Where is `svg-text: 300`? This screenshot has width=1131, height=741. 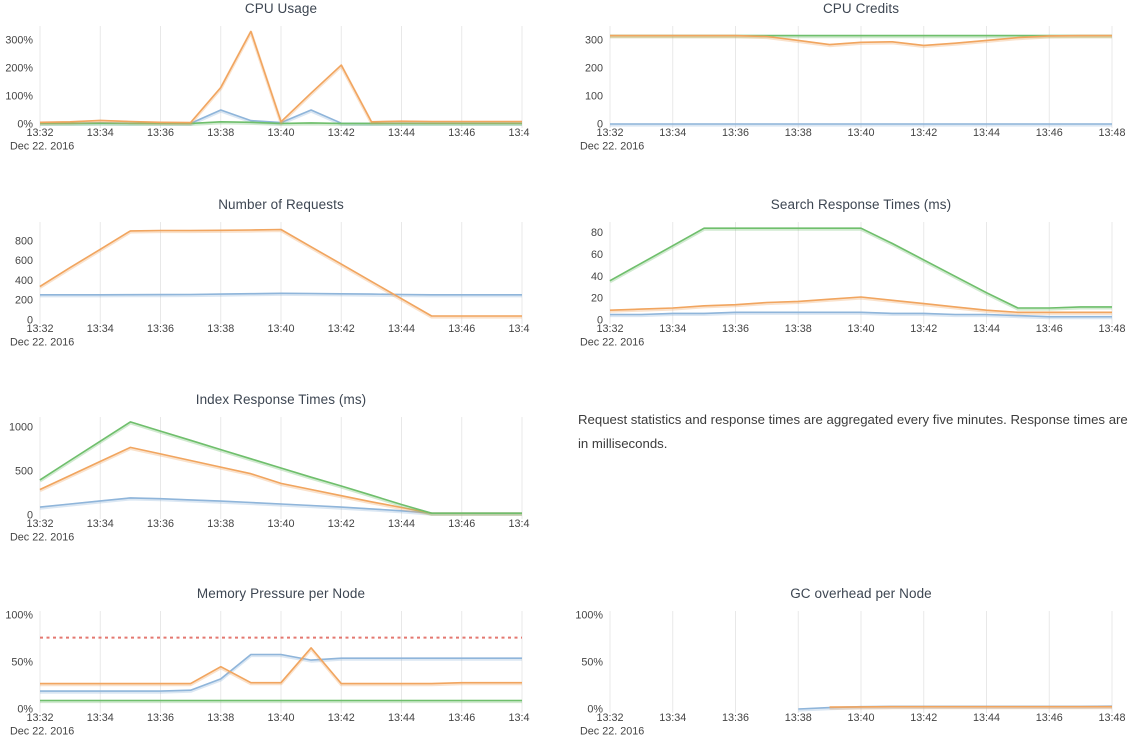
svg-text: 300 is located at coordinates (594, 40).